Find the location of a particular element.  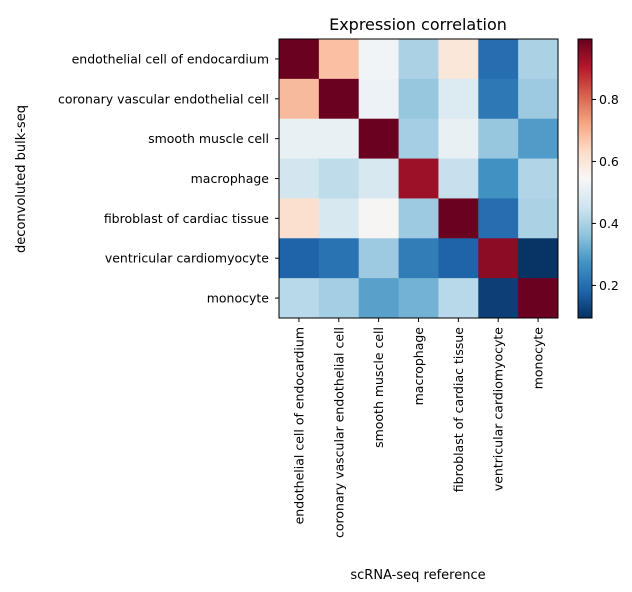

y-tick-label: smooth muscle cell is located at coordinates (208, 138).